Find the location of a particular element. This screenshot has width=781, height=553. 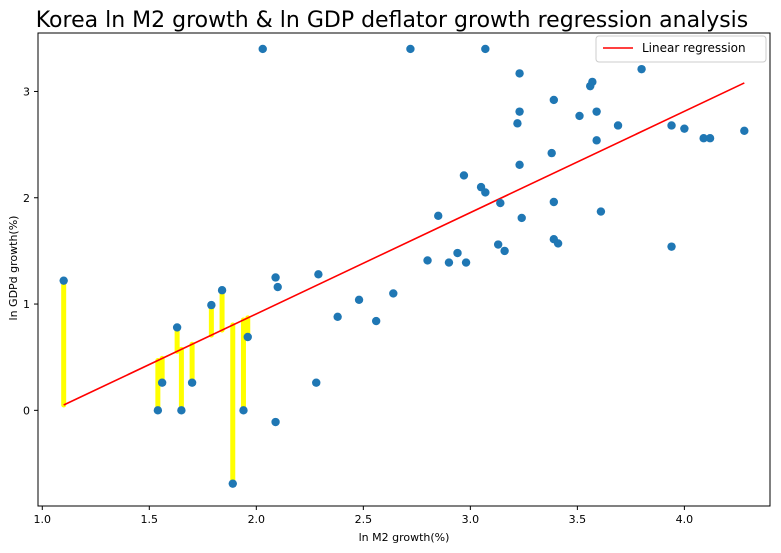

y-tick-label-2: 2 is located at coordinates (26, 198).